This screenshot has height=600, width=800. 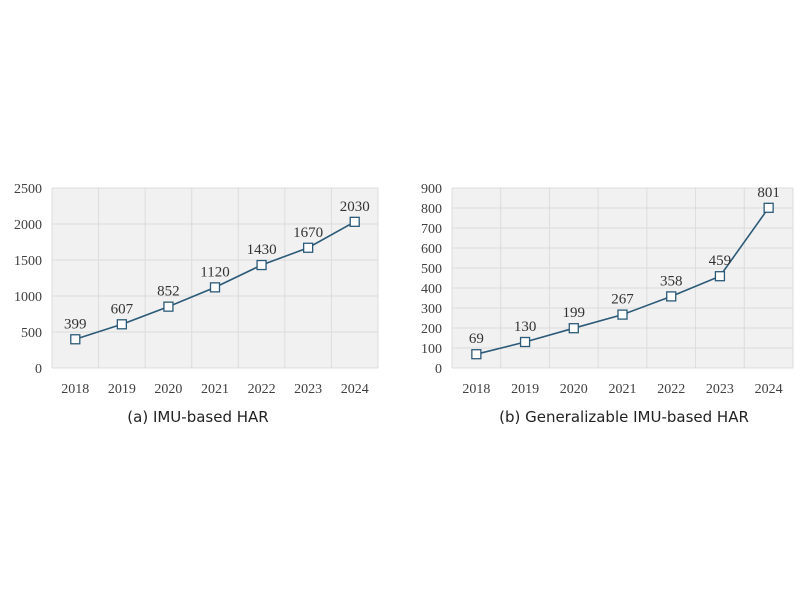 I want to click on data-label: 801, so click(x=768, y=193).